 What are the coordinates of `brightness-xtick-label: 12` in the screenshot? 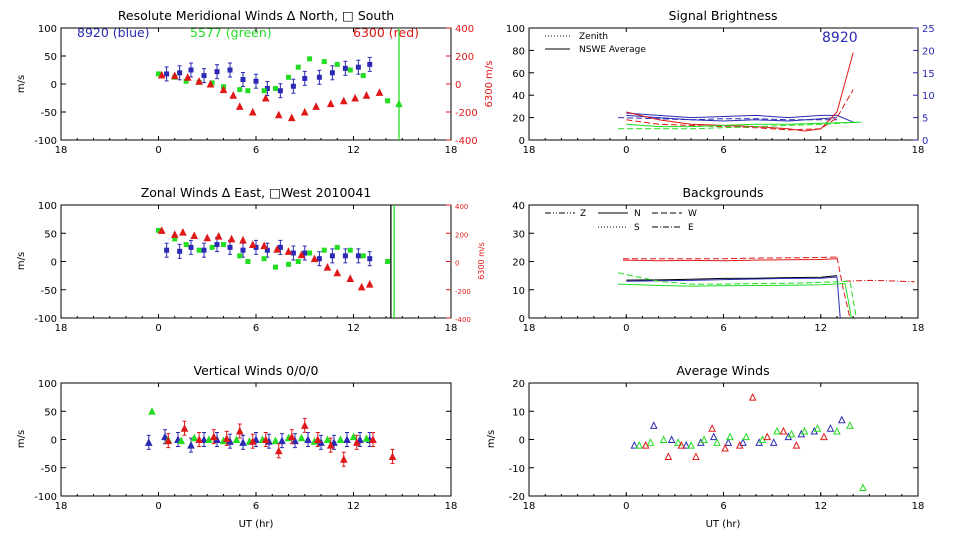 It's located at (820, 150).